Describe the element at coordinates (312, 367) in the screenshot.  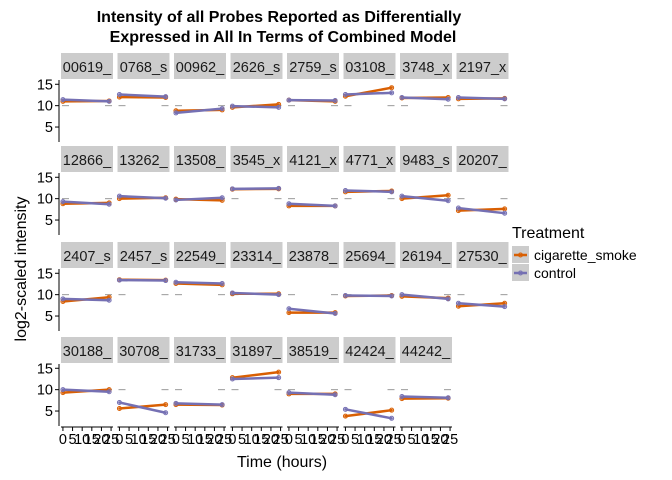
I see `facet-panel: 38519_` at that location.